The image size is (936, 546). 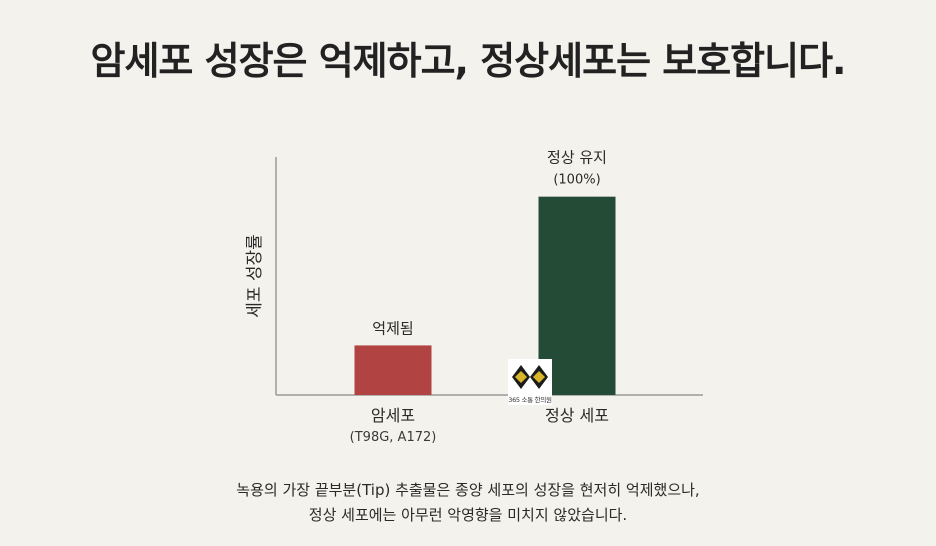 I want to click on category-label-1: 암세포, so click(x=393, y=415).